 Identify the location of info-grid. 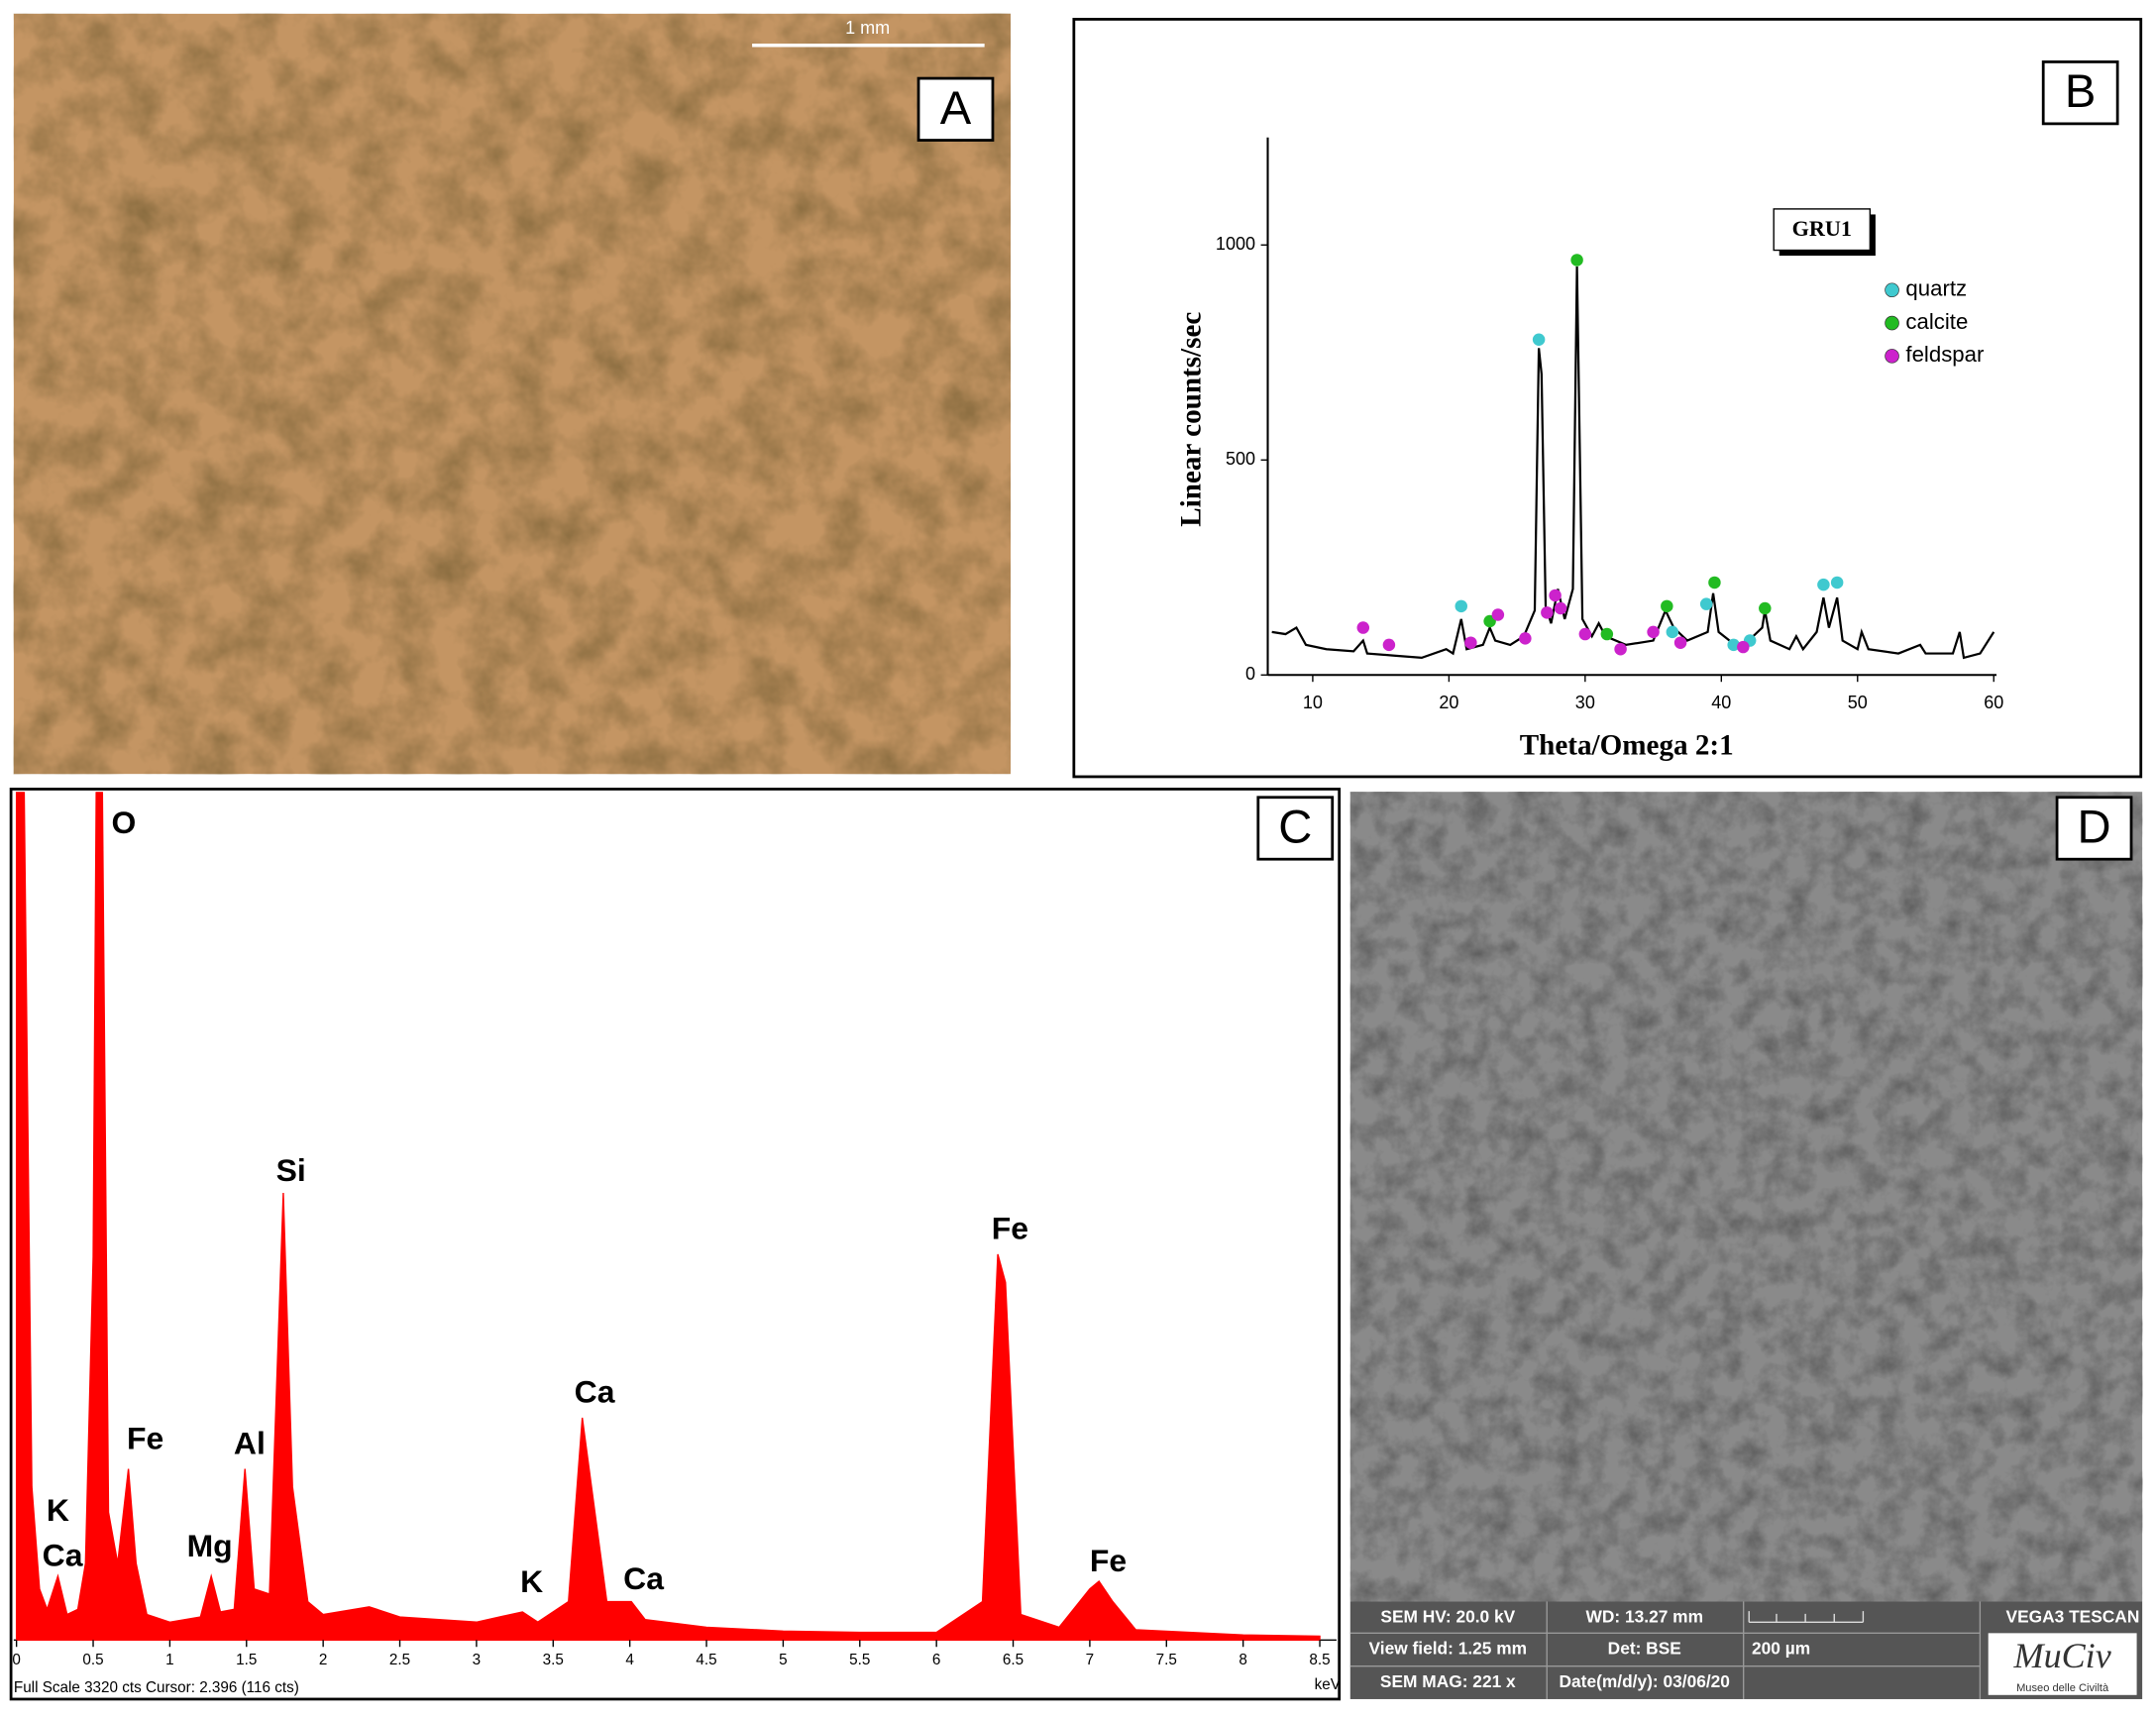
(1666, 1650).